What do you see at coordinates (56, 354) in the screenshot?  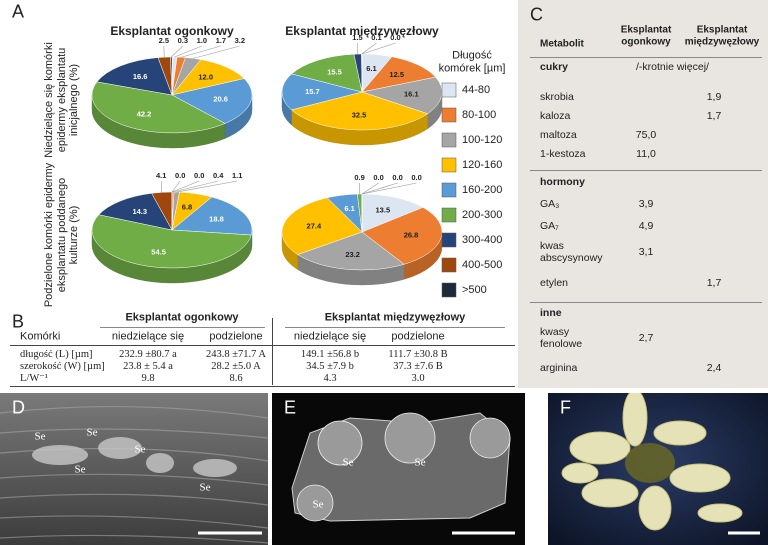 I see `row-label: długość (L) [µm]` at bounding box center [56, 354].